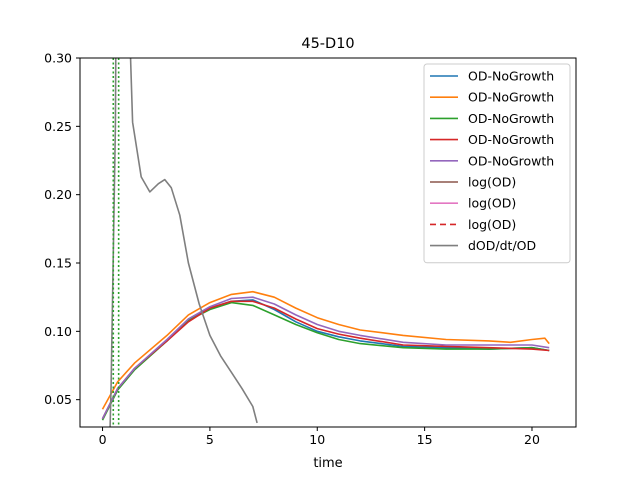 The image size is (640, 484). Describe the element at coordinates (317, 439) in the screenshot. I see `x-tick-label: 10` at that location.